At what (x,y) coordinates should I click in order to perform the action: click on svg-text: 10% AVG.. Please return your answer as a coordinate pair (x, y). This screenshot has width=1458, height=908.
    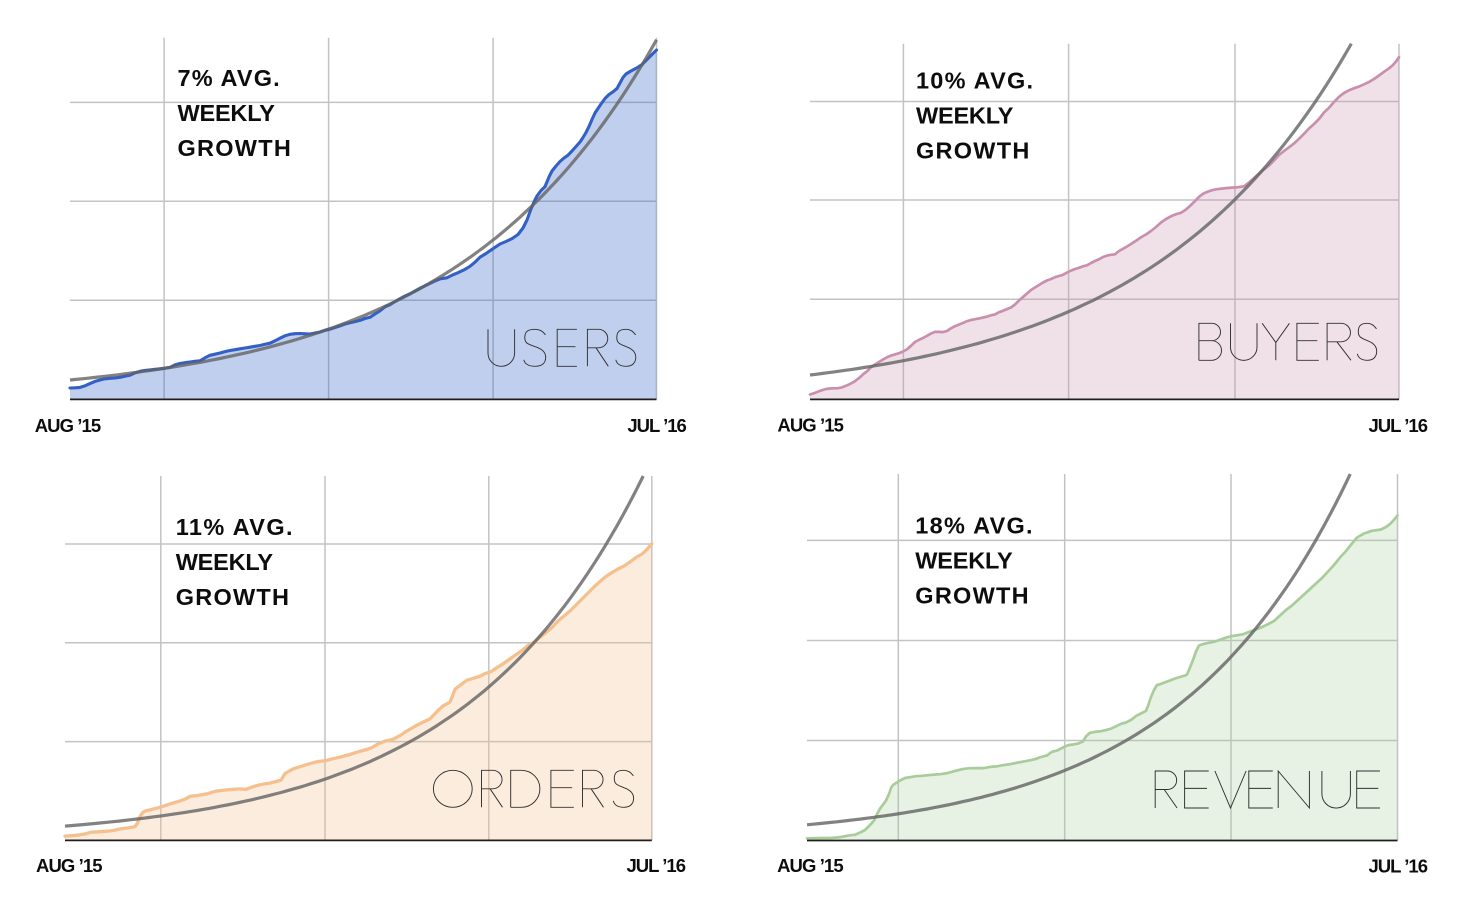
    Looking at the image, I should click on (975, 81).